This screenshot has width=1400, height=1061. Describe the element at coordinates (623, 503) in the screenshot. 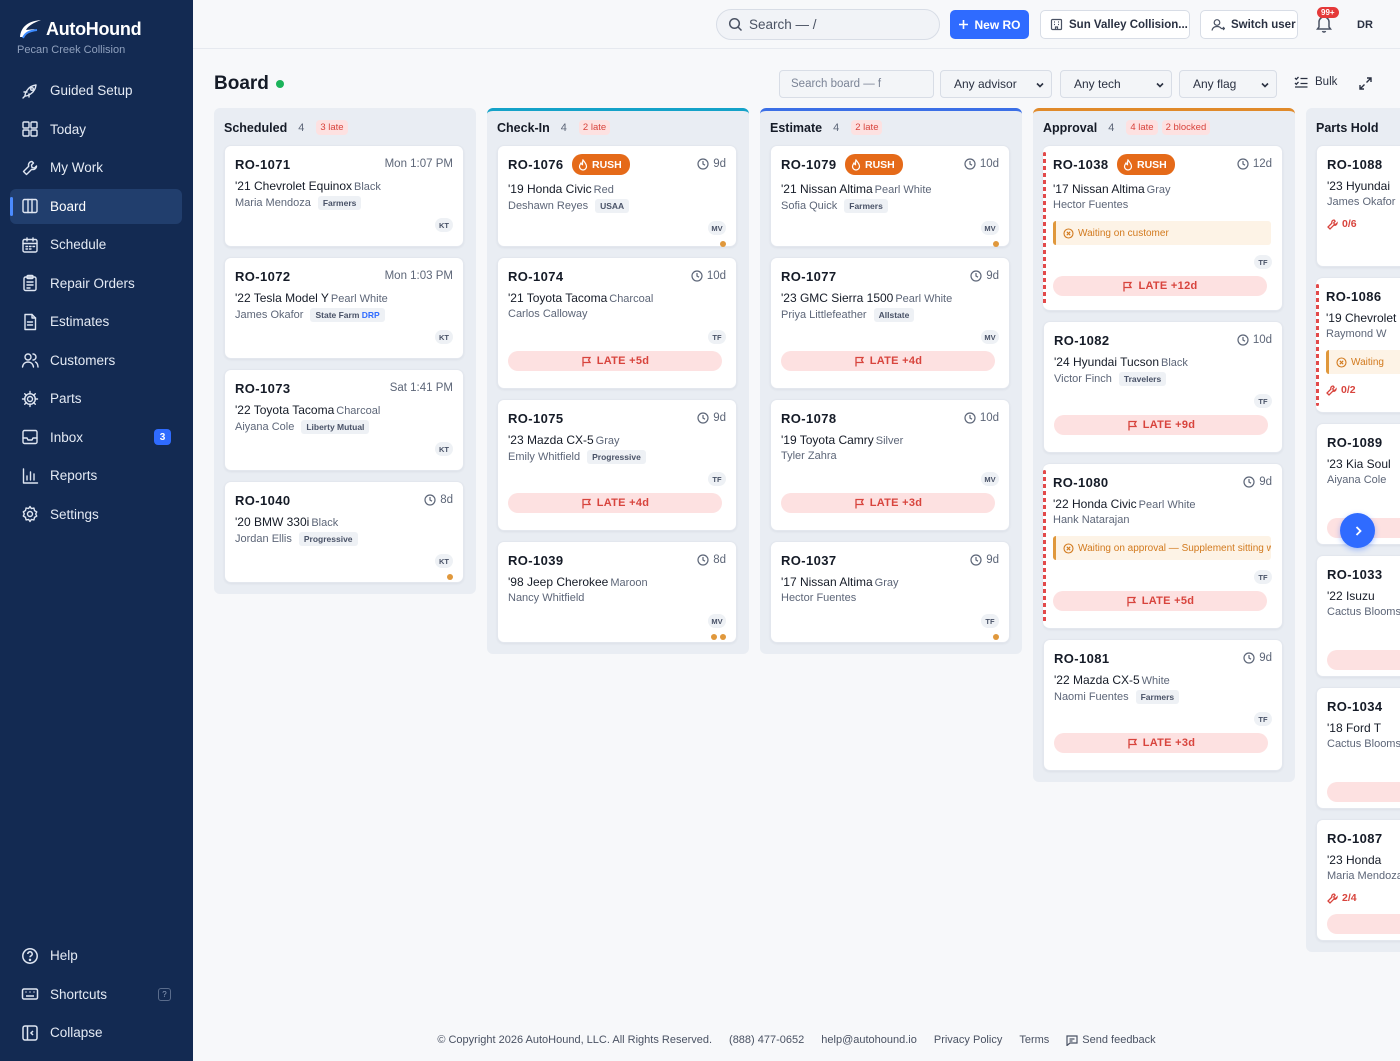

I see `late-label: LATE +4d` at that location.